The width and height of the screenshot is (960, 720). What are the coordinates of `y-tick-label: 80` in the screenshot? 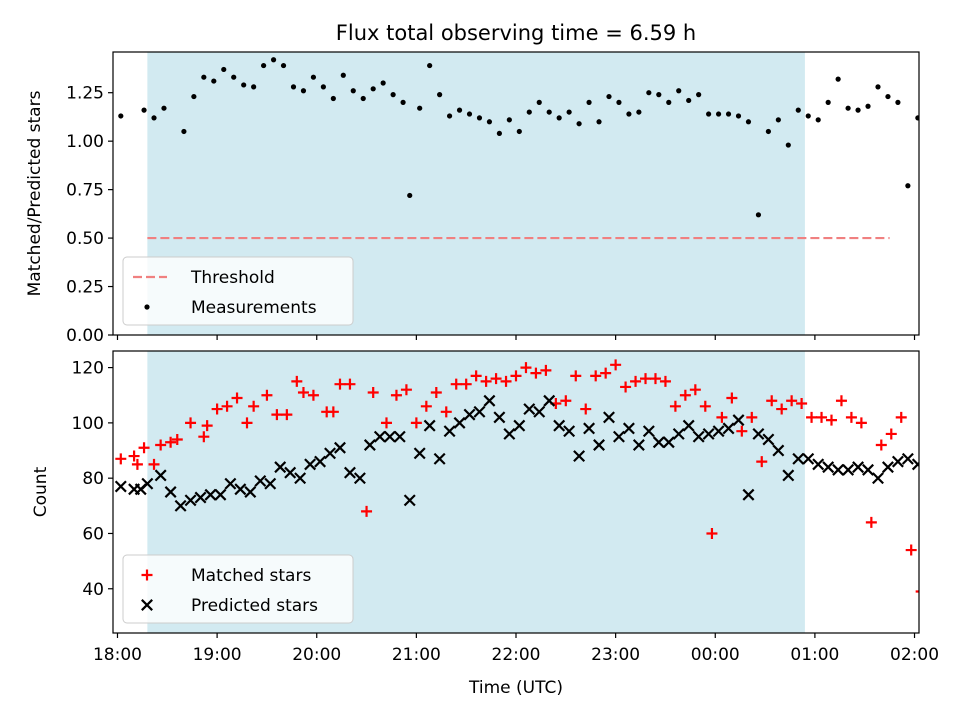 It's located at (93, 479).